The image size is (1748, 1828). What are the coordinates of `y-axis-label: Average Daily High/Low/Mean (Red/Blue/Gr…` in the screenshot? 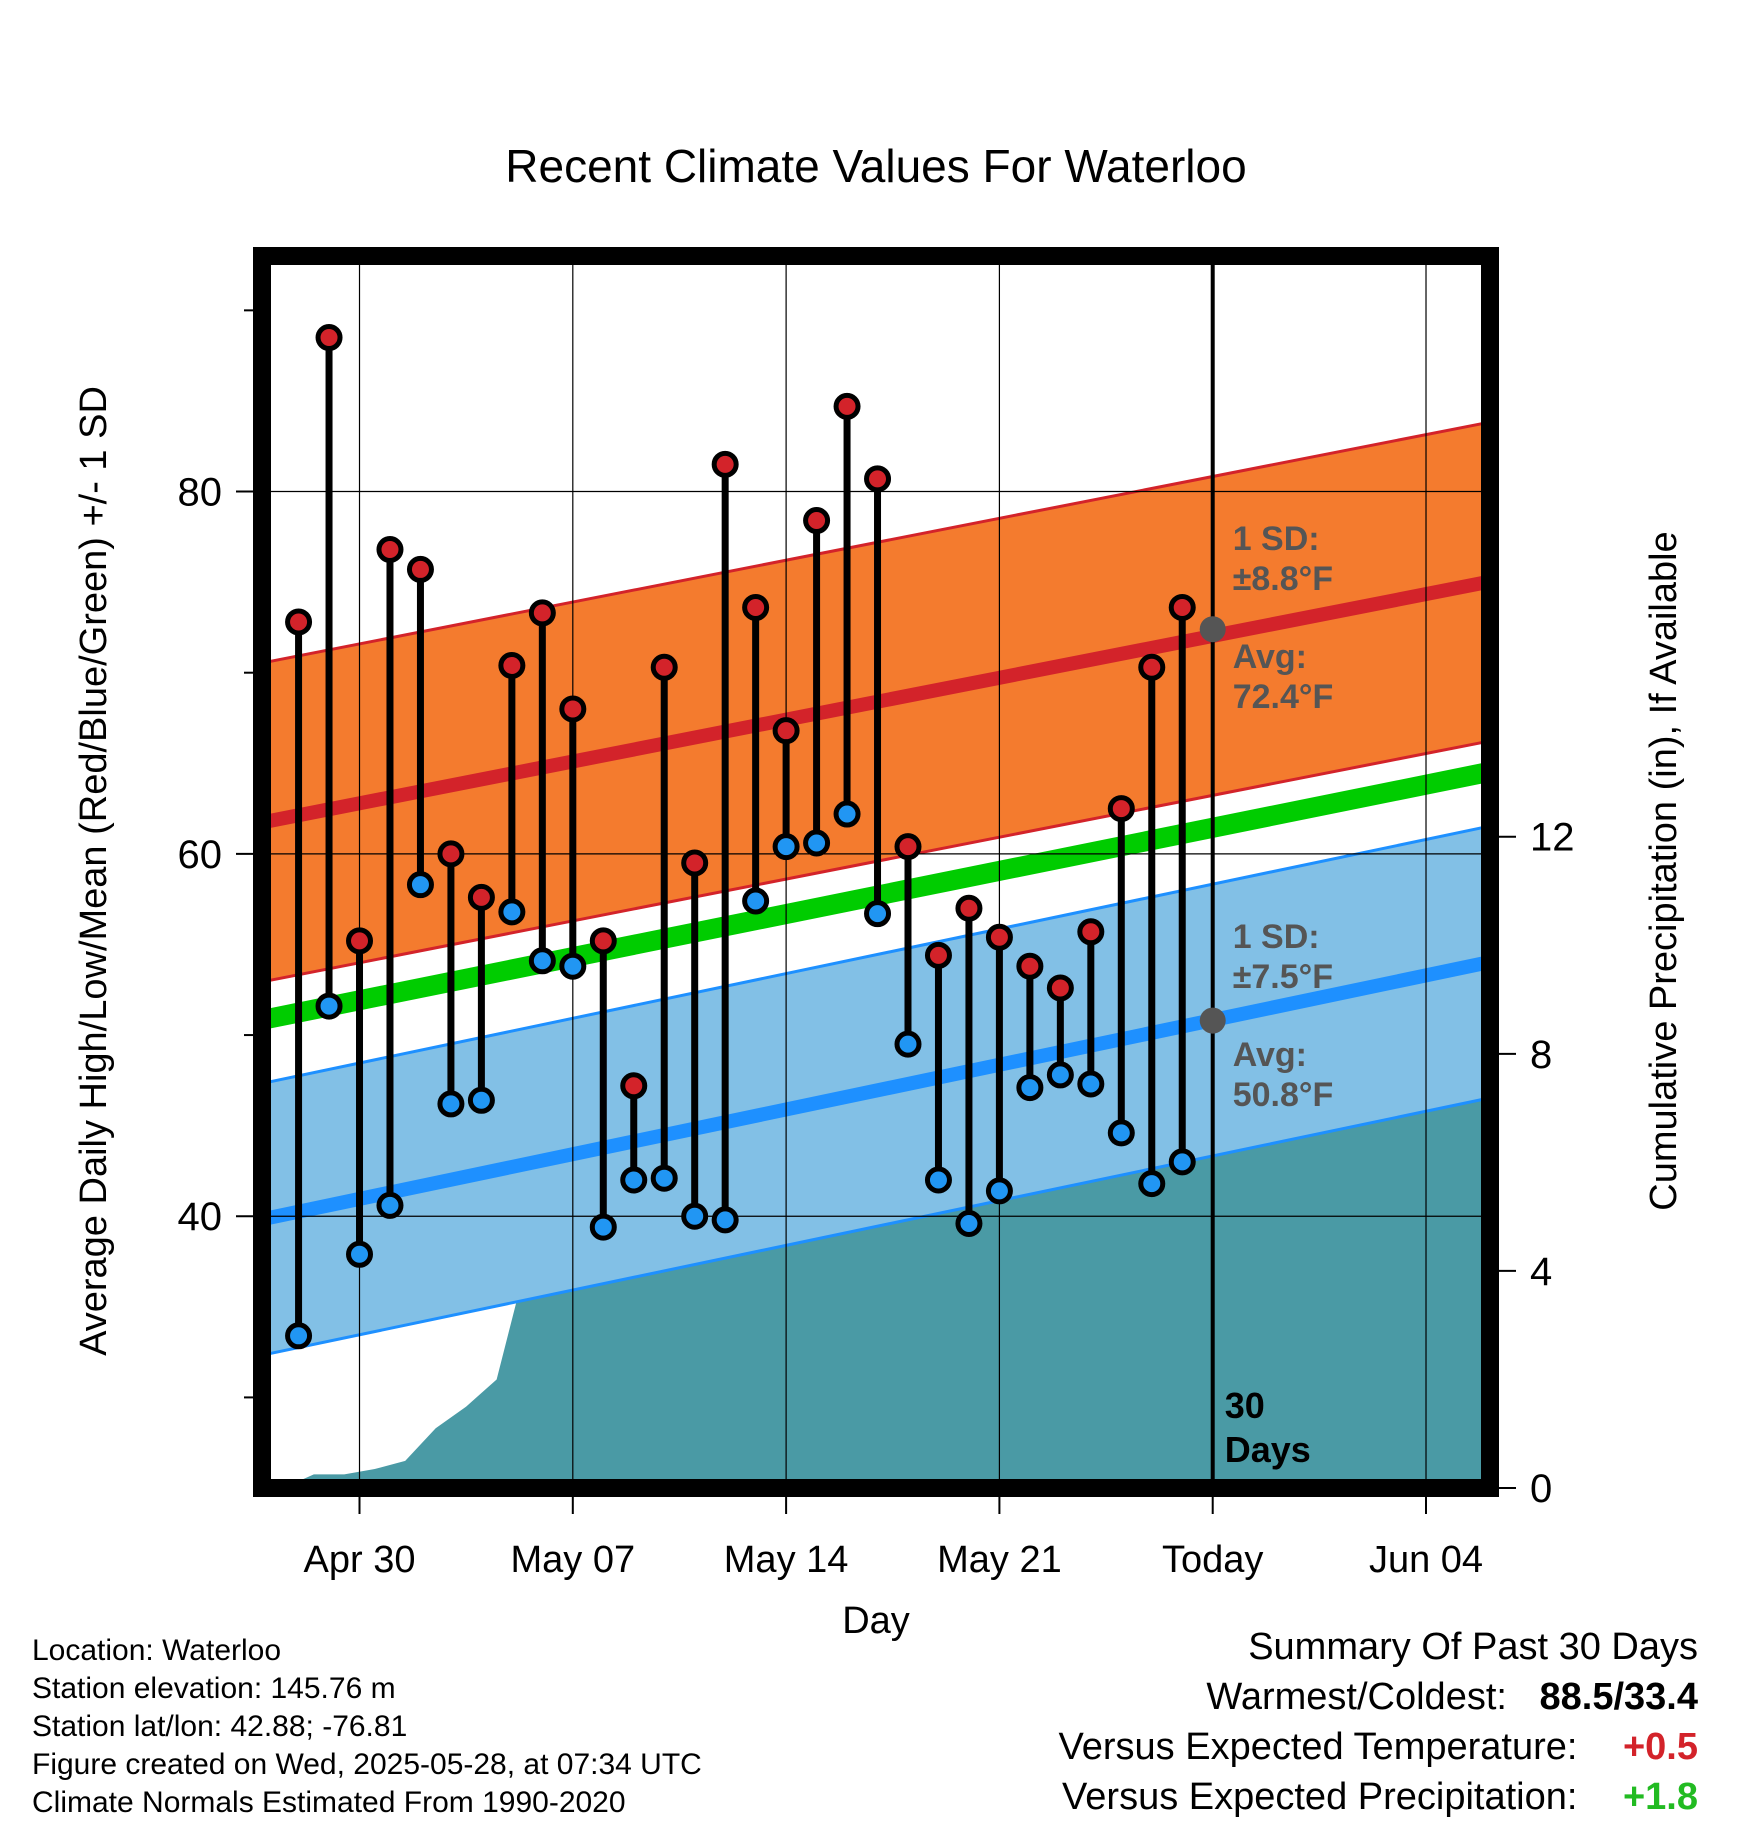 It's located at (94, 871).